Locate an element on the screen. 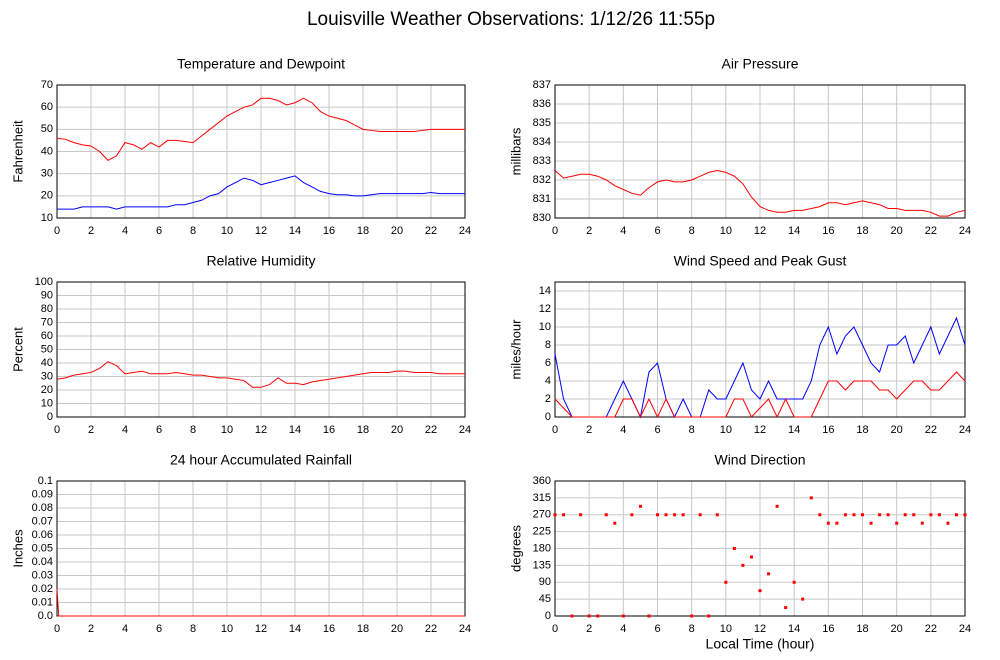 This screenshot has width=1000, height=660. y-tick-label: 0.02 is located at coordinates (42, 589).